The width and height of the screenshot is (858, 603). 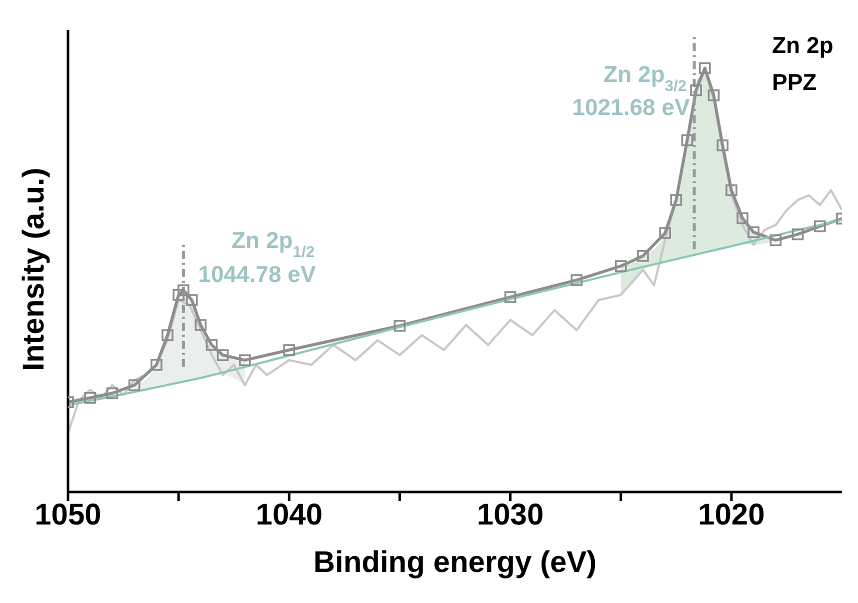 I want to click on x-tick-label: 1020, so click(x=731, y=515).